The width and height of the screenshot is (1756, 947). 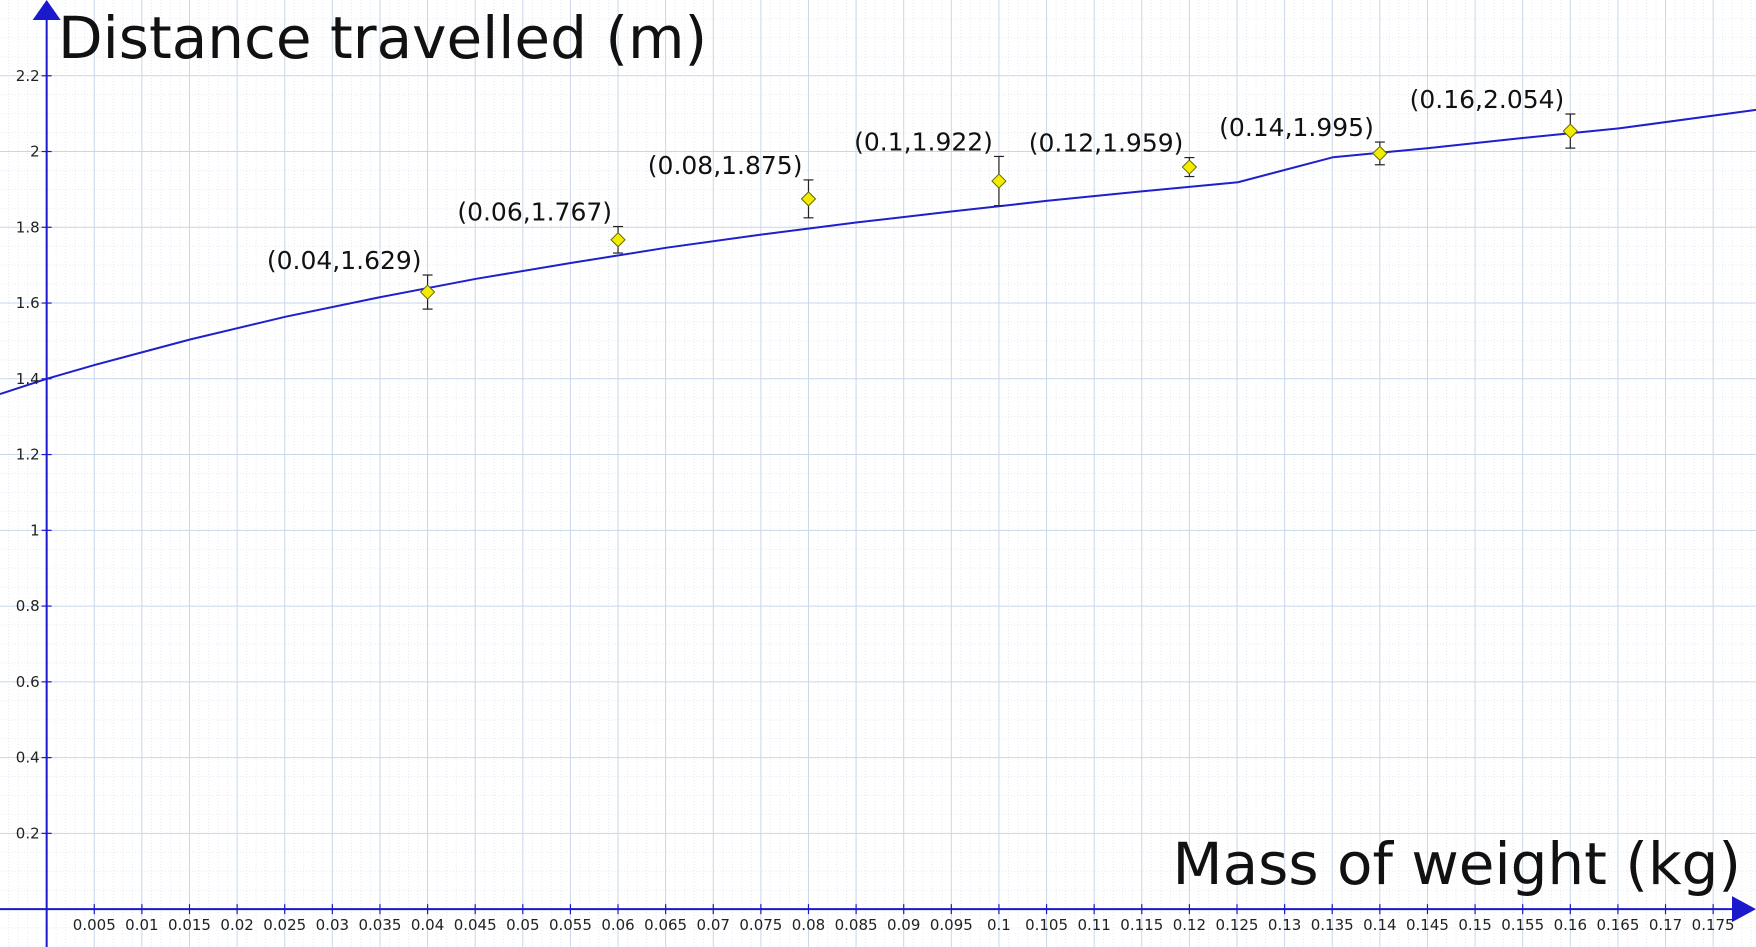 I want to click on x-tick-label: 0.17, so click(x=1665, y=925).